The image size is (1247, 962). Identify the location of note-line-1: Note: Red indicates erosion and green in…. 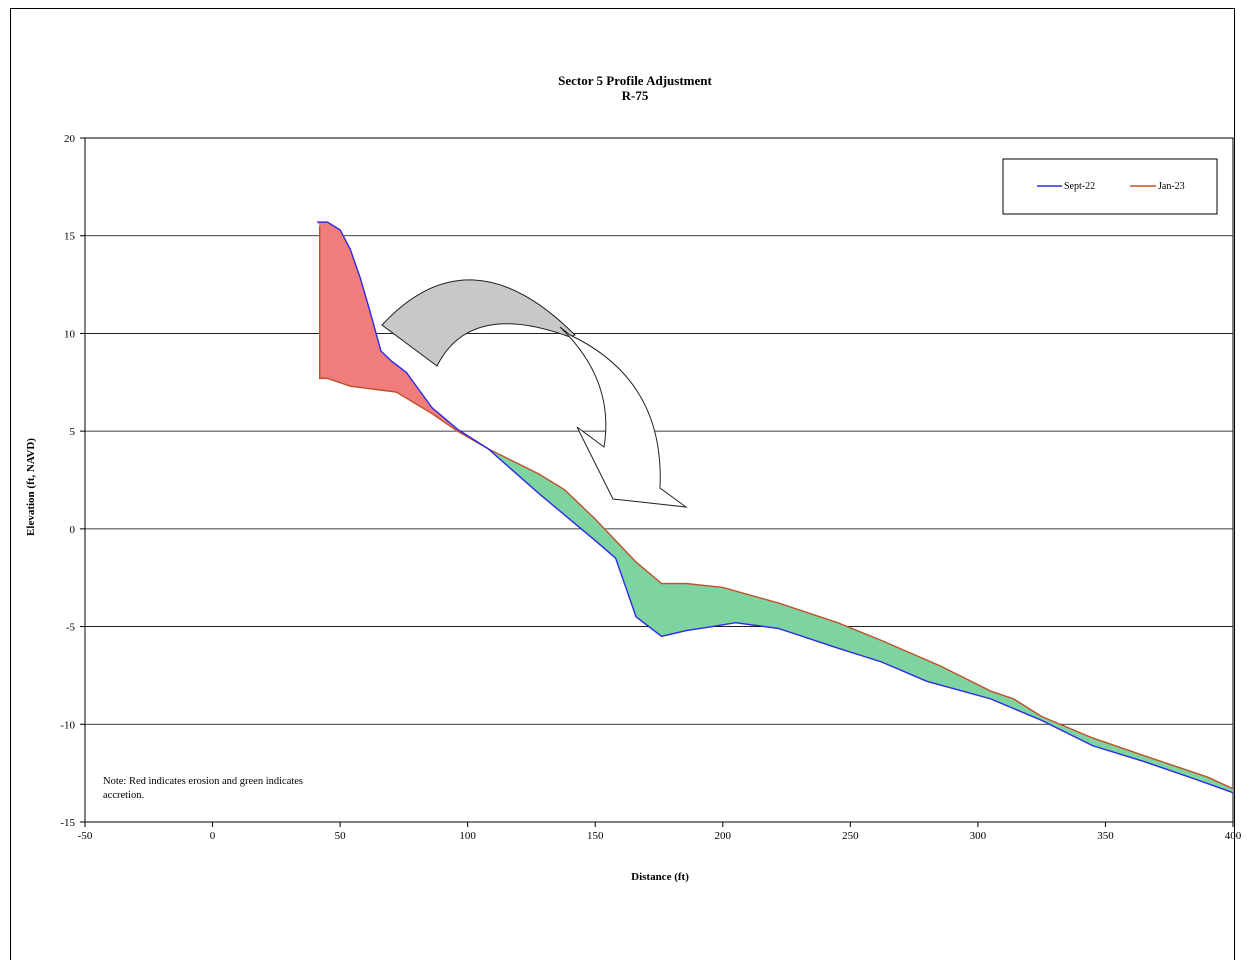
(203, 781).